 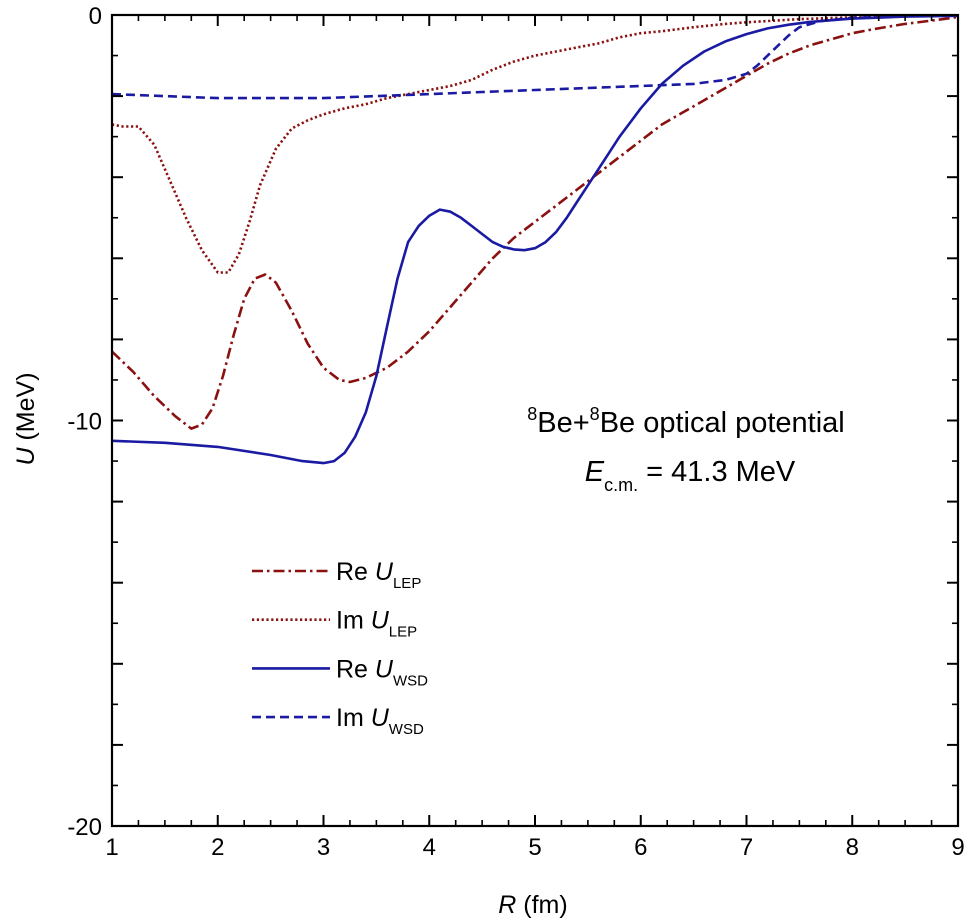 I want to click on x-axis-label: R (fm), so click(x=532, y=905).